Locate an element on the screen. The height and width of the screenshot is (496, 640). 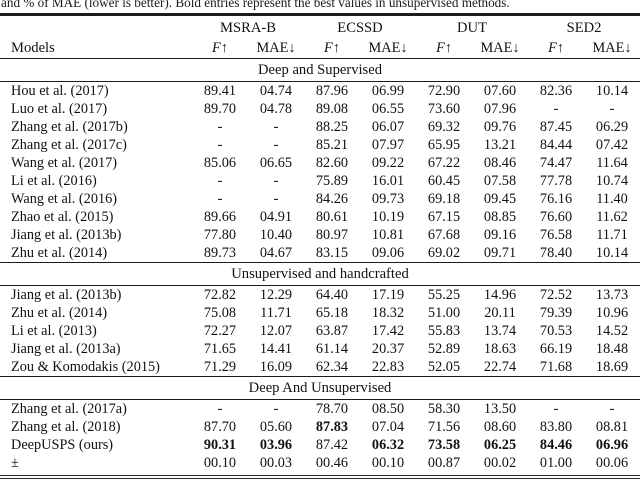
metric-value: 06.29 is located at coordinates (612, 127).